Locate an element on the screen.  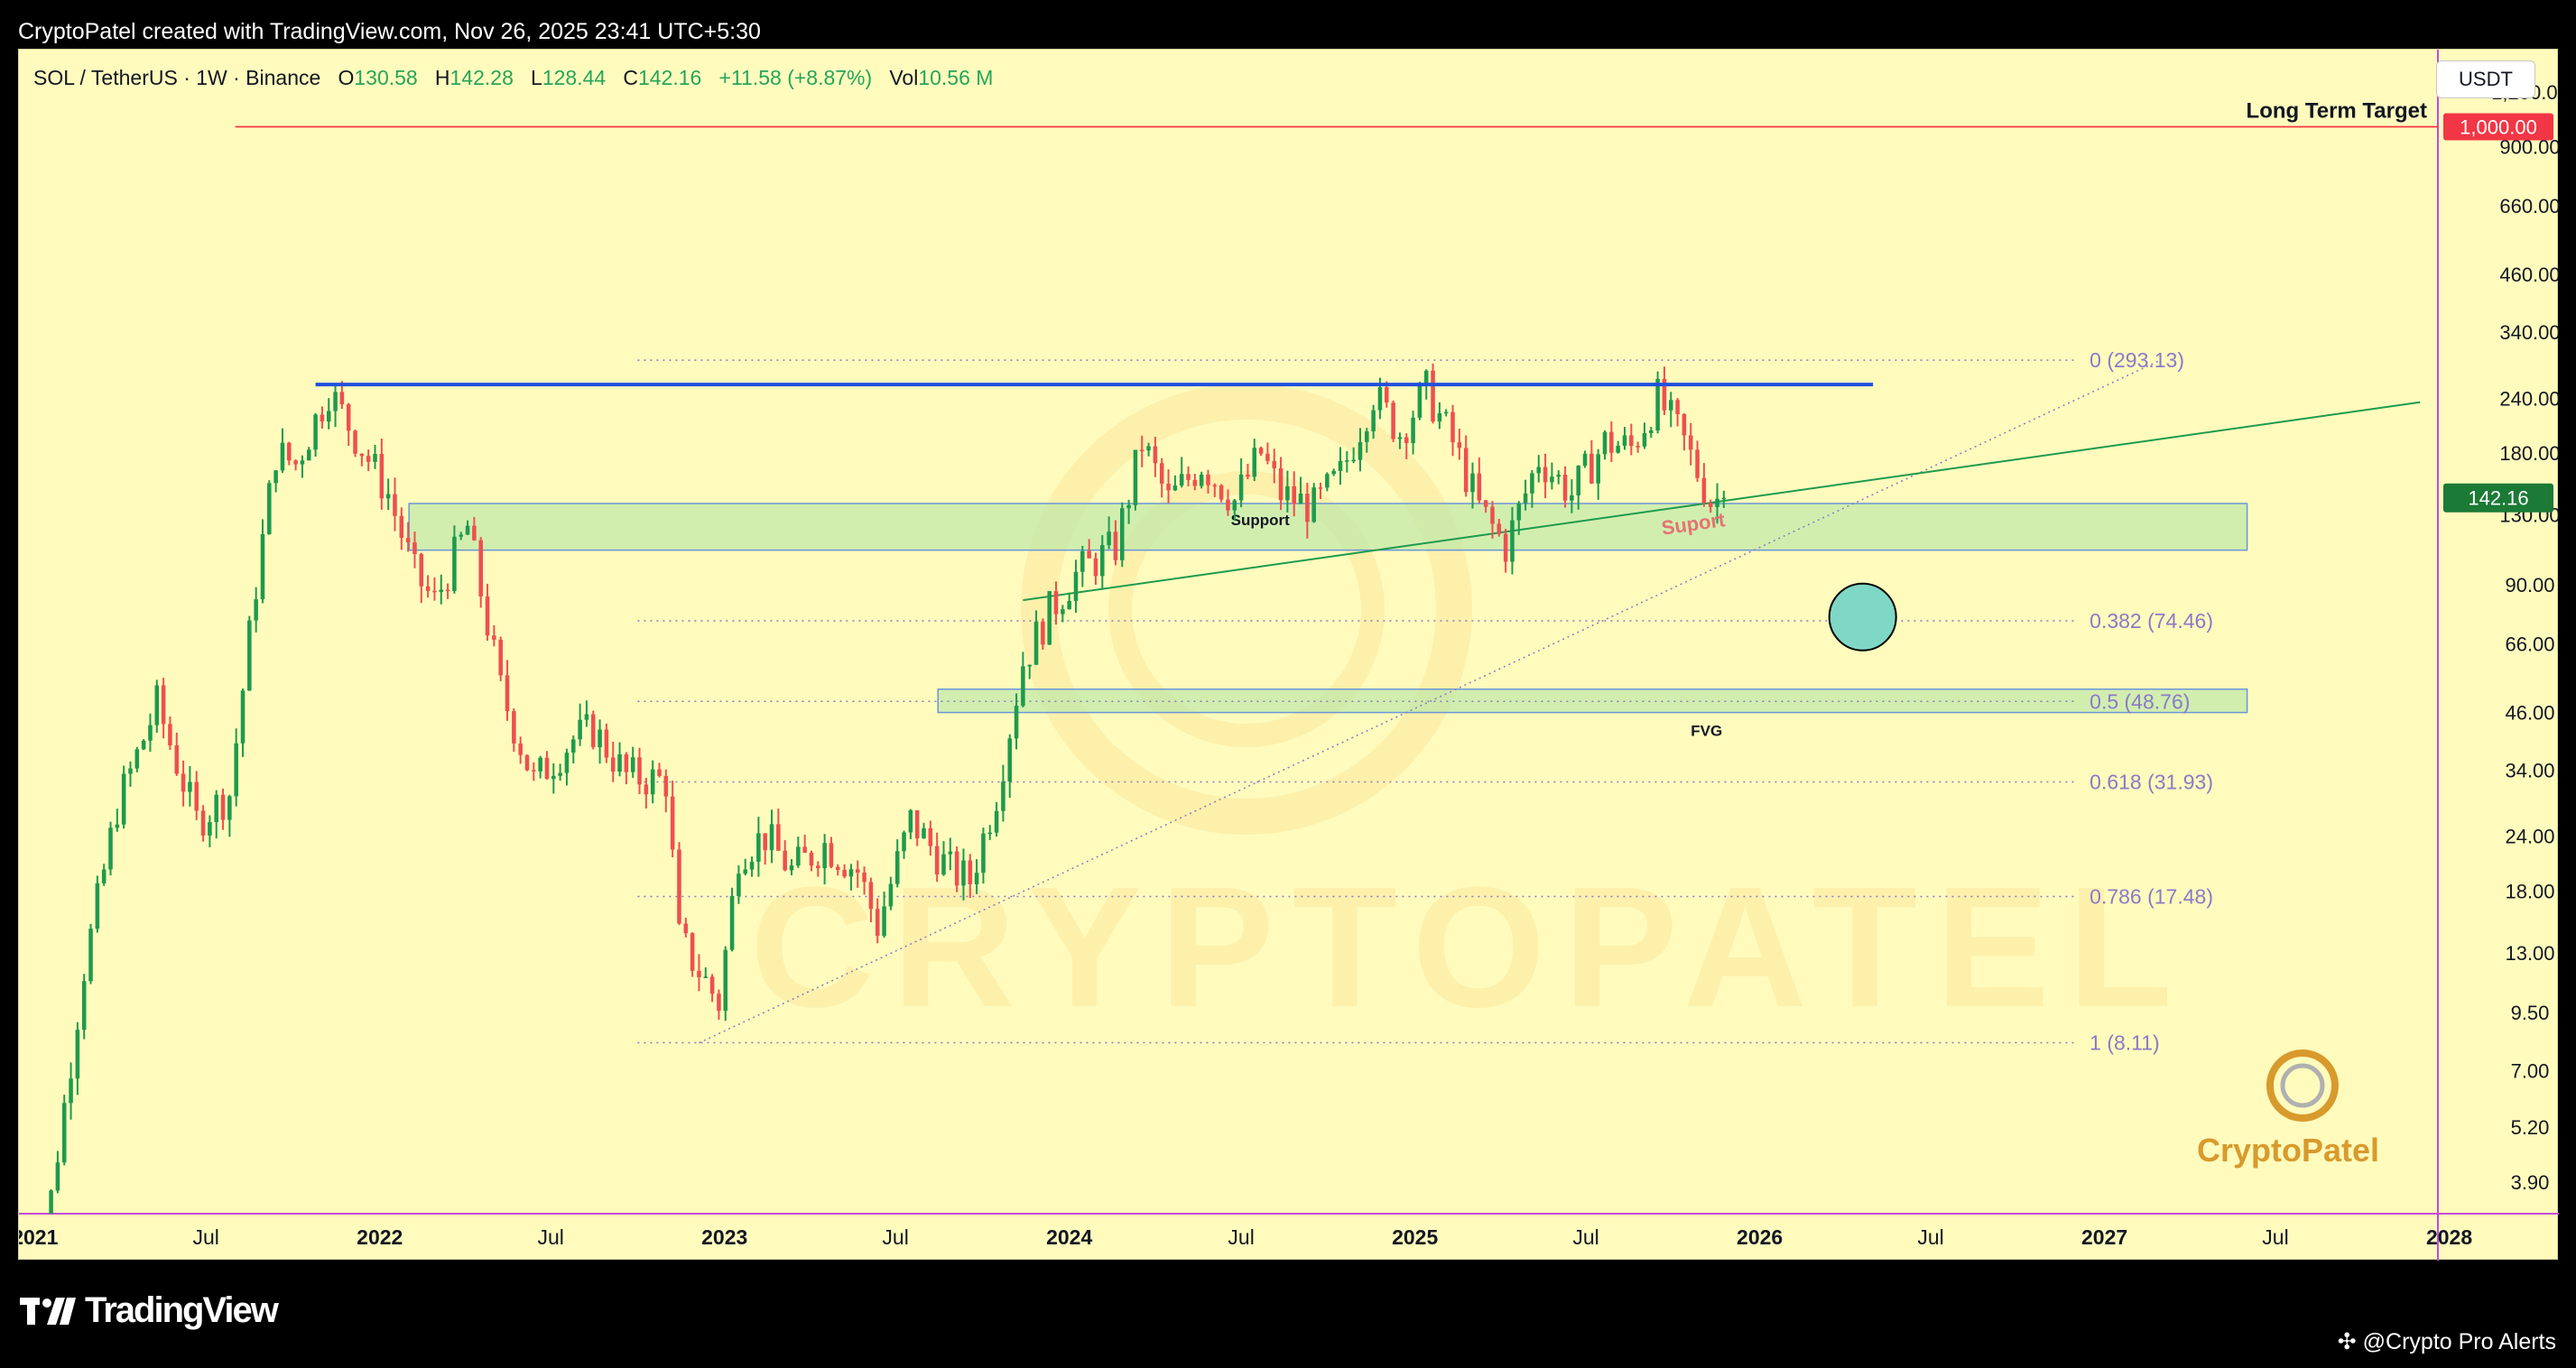
symbol-name: SOL / TetherUS · 1W · Binance is located at coordinates (177, 77).